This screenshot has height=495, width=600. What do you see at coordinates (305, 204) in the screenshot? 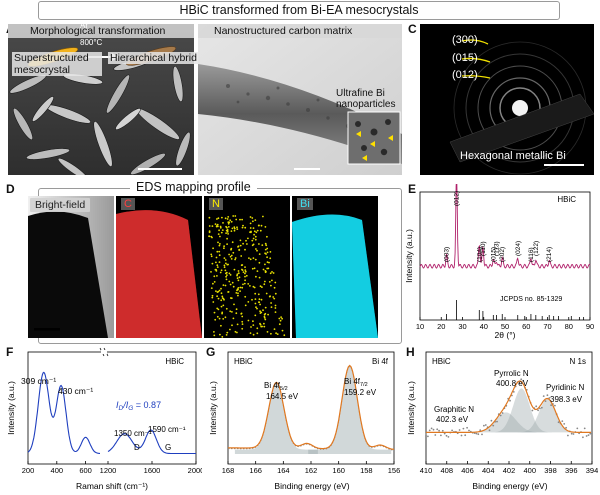
I see `map-label-bismuth: Bi` at bounding box center [305, 204].